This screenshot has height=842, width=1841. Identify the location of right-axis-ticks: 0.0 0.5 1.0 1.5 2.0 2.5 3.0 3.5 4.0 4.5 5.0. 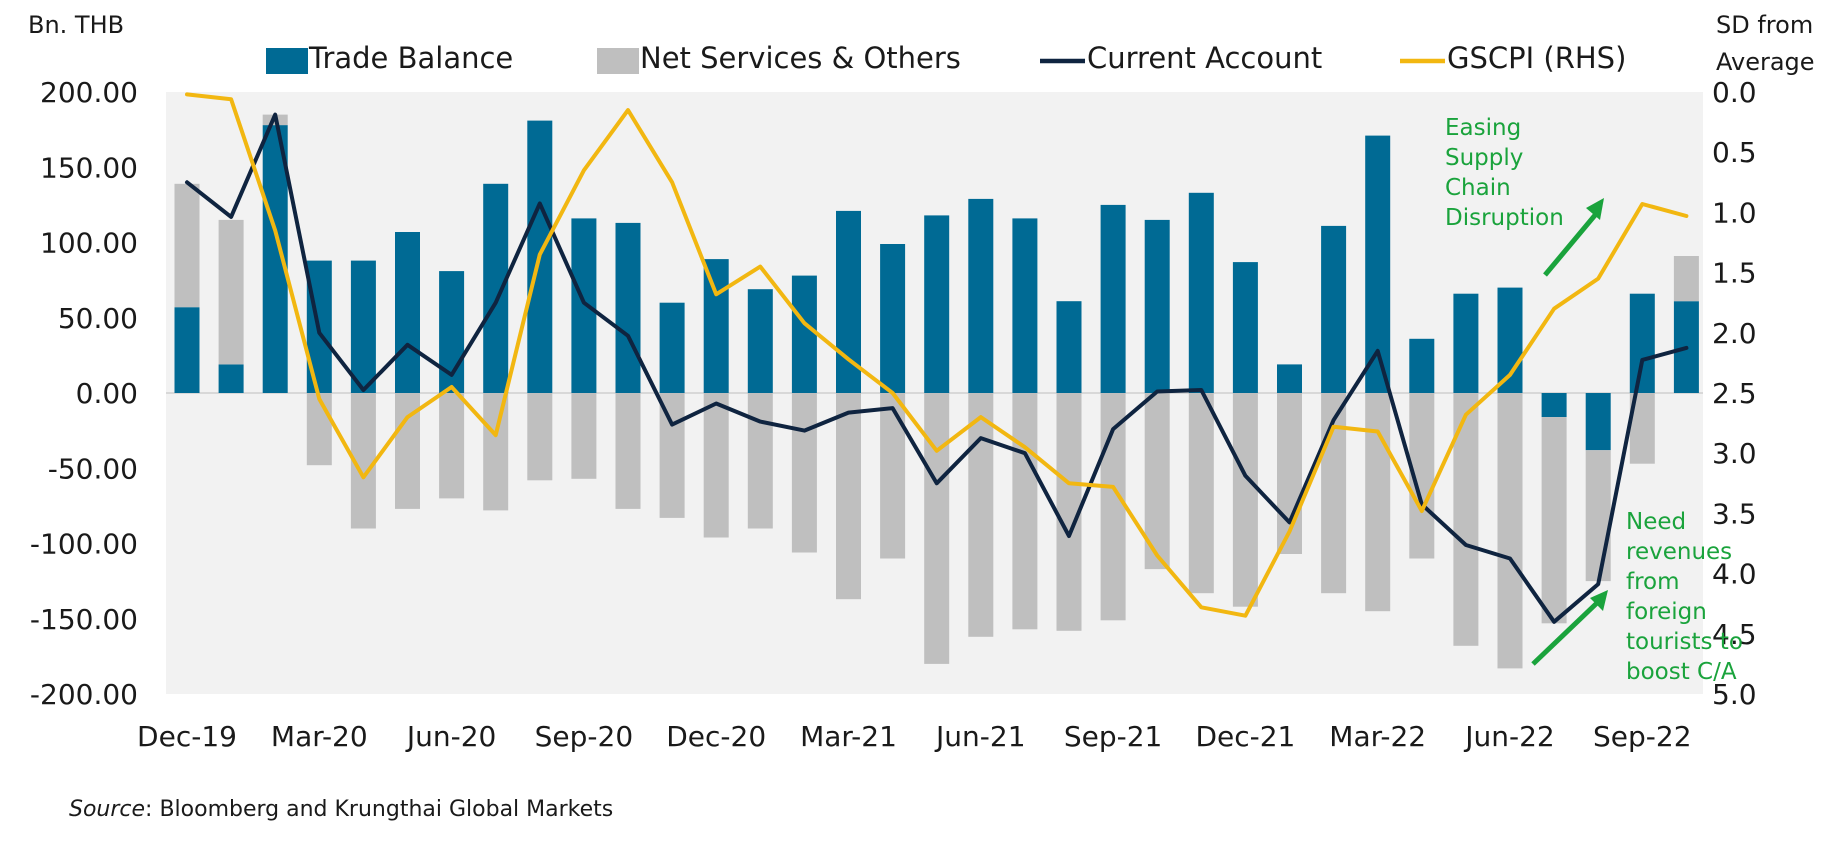
(1734, 393).